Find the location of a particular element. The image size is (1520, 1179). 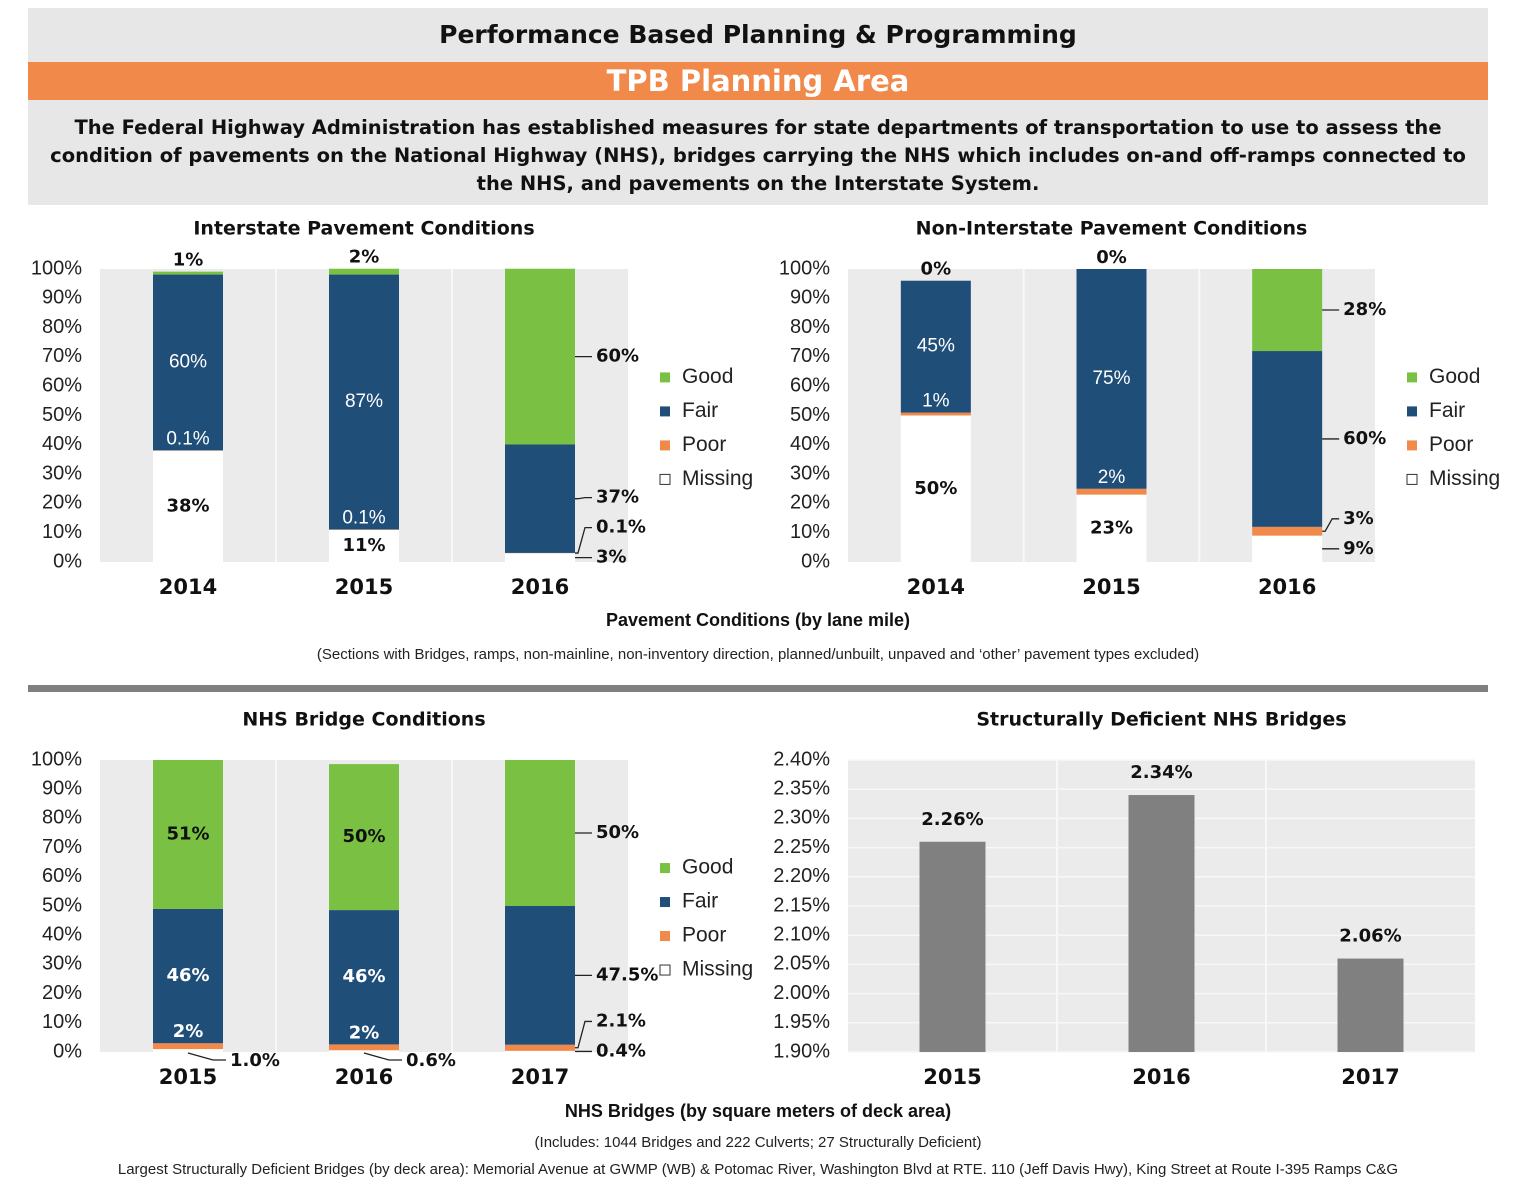

y-tick-label: 10% is located at coordinates (62, 1022).